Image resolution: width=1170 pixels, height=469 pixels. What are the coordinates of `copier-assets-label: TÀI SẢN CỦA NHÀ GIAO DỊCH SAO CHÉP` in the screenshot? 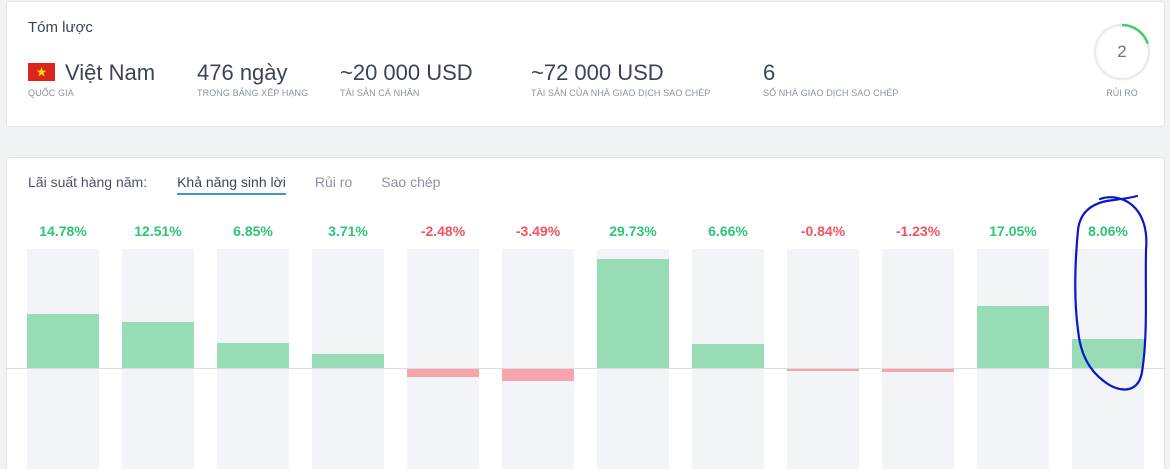 It's located at (621, 93).